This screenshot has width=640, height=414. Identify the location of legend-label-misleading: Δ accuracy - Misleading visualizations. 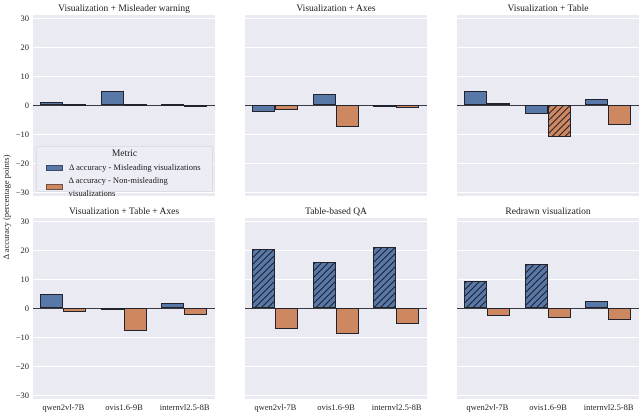
(135, 167).